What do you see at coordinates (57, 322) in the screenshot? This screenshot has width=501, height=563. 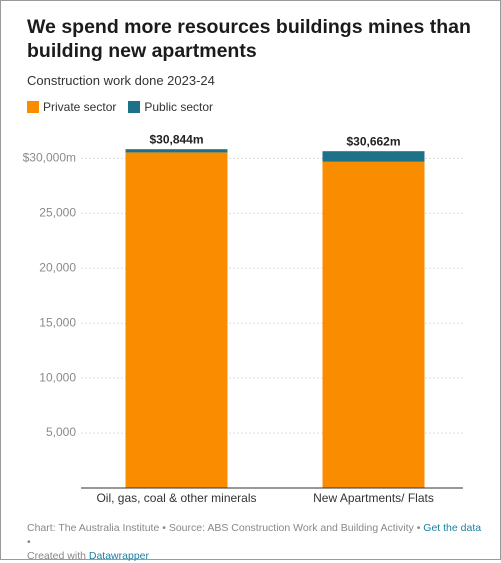 I see `y-tick-label: 15,000` at bounding box center [57, 322].